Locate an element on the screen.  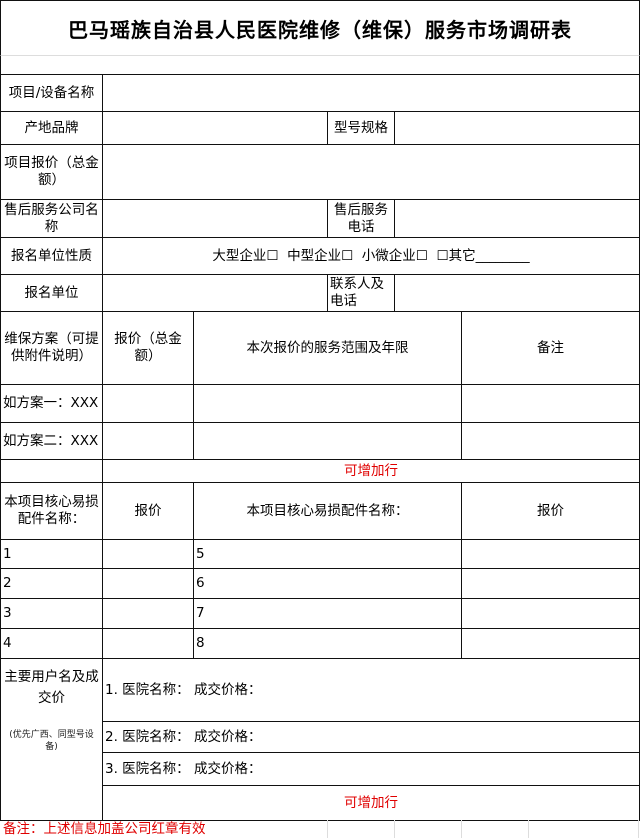
plans-header-remark: 备注 is located at coordinates (550, 348).